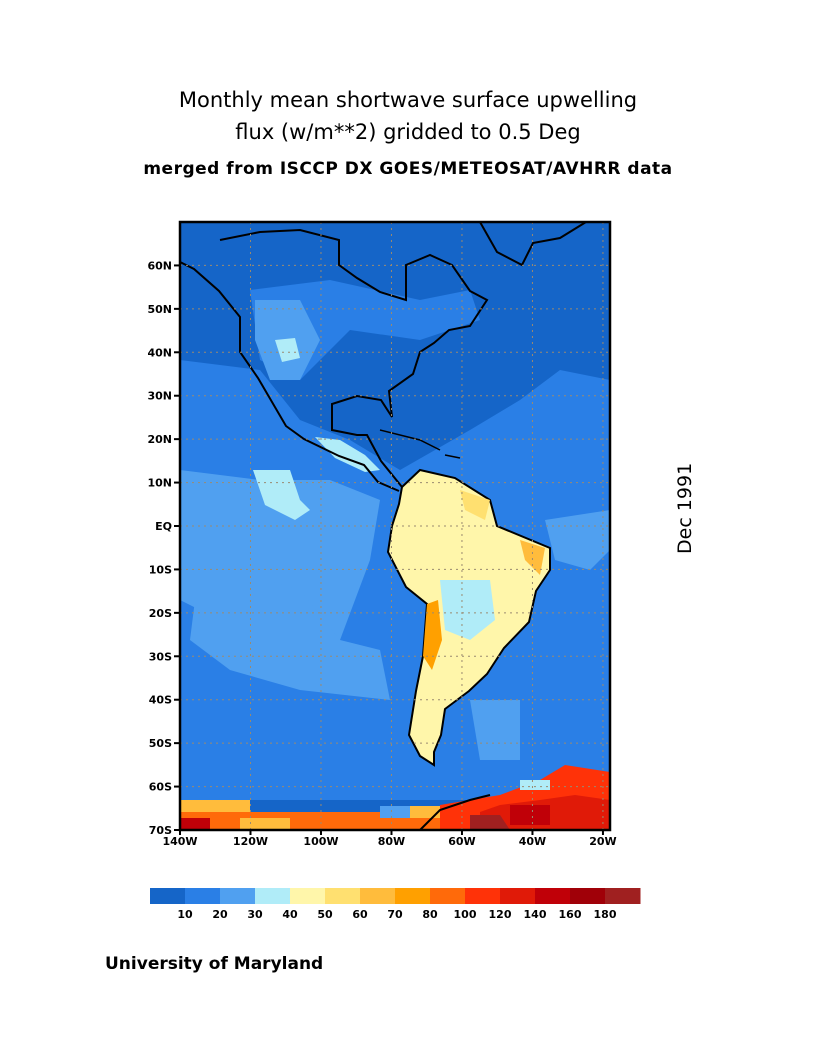 Image resolution: width=816 pixels, height=1056 pixels. What do you see at coordinates (160, 656) in the screenshot?
I see `lat-tick-label: 30S` at bounding box center [160, 656].